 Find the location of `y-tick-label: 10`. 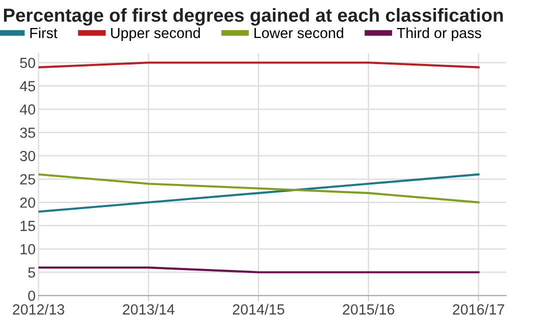

y-tick-label: 10 is located at coordinates (28, 249).